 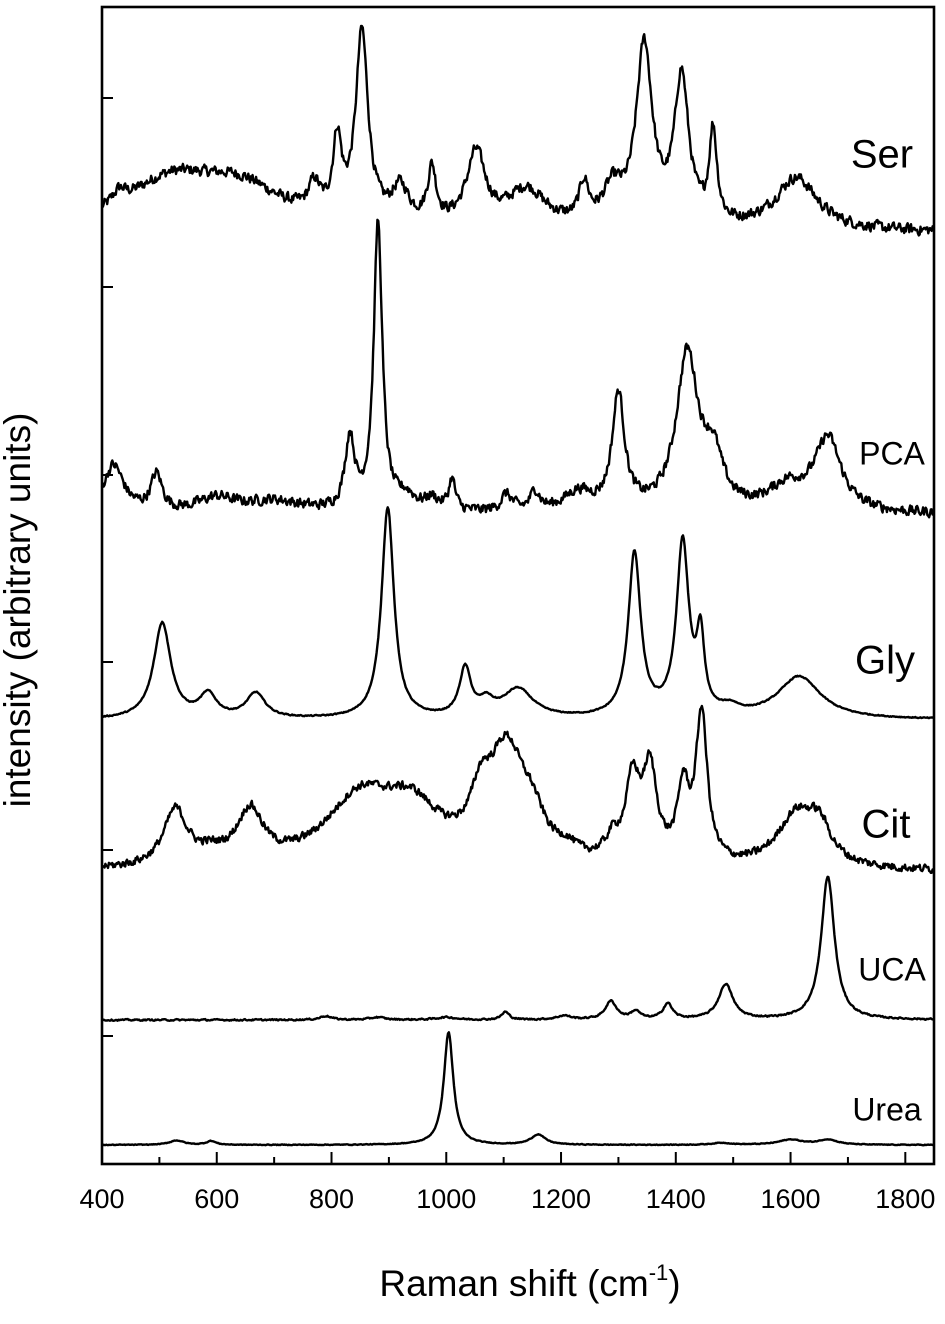 I want to click on x-tick-label: 1600, so click(x=791, y=1199).